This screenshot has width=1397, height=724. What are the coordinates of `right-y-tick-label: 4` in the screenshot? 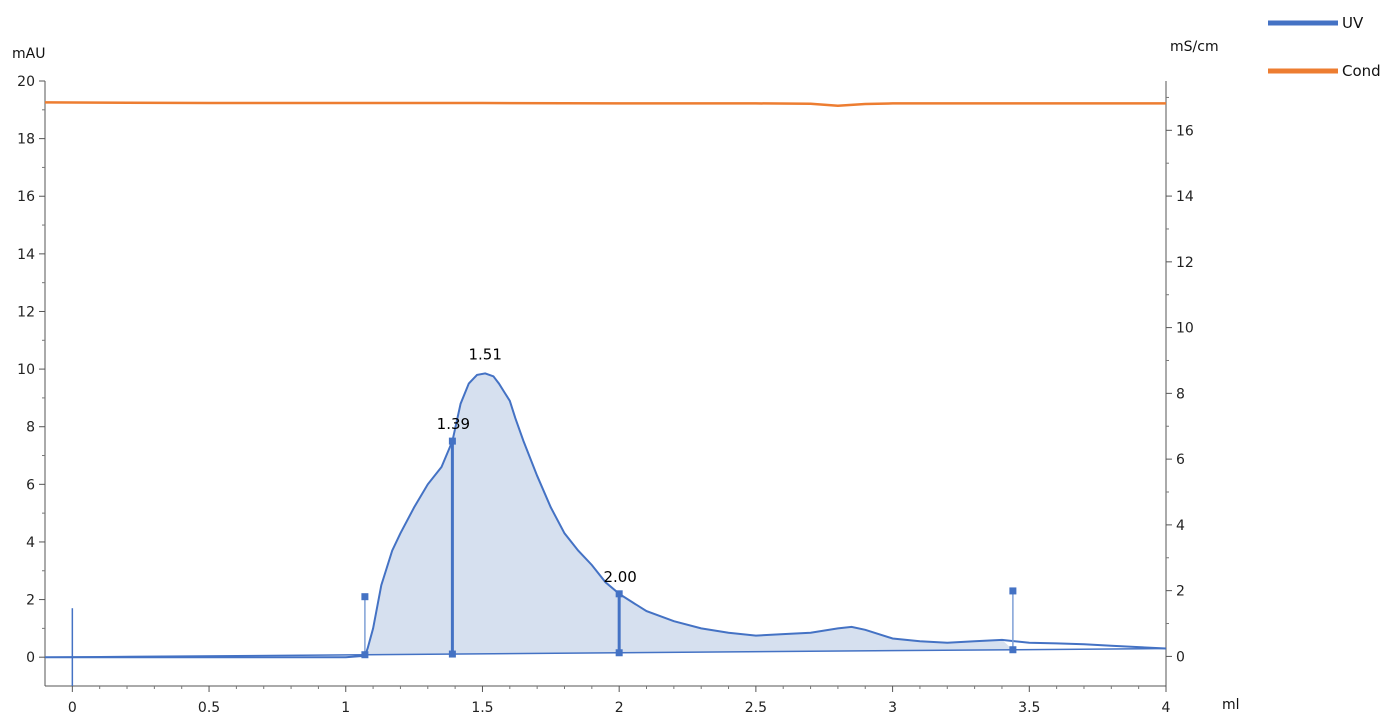 It's located at (1180, 526).